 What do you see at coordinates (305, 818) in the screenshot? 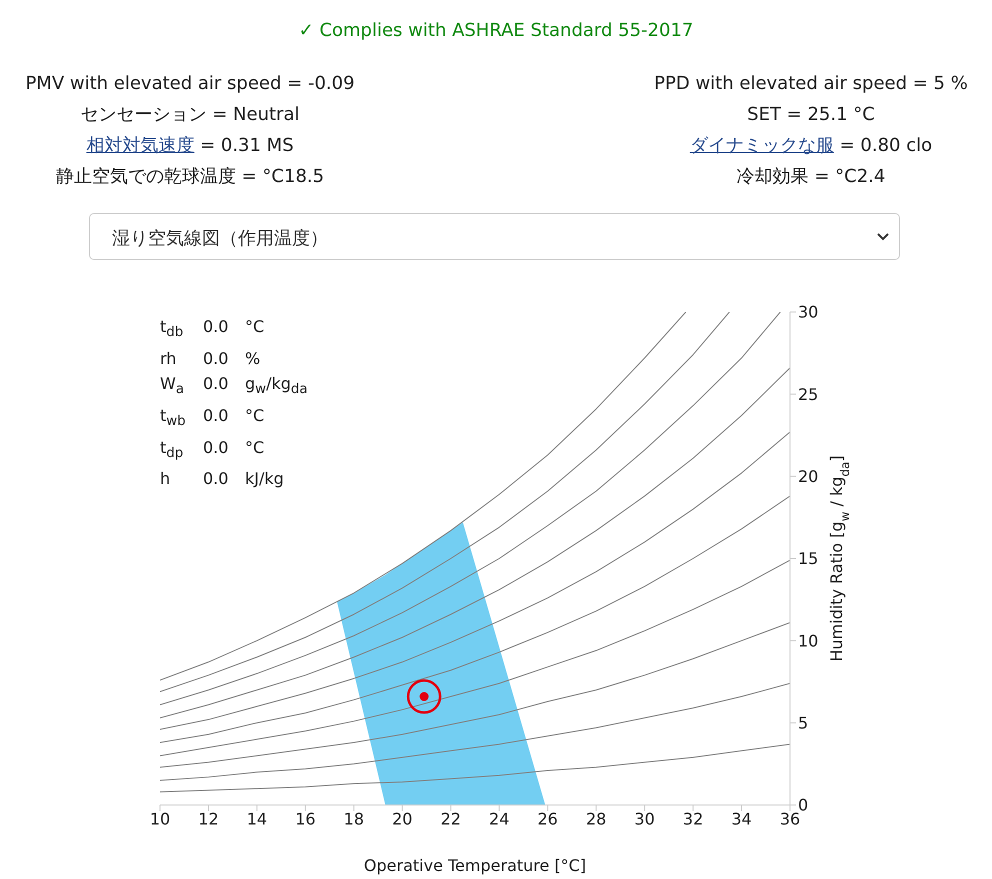
I see `x-tick-label: 16` at bounding box center [305, 818].